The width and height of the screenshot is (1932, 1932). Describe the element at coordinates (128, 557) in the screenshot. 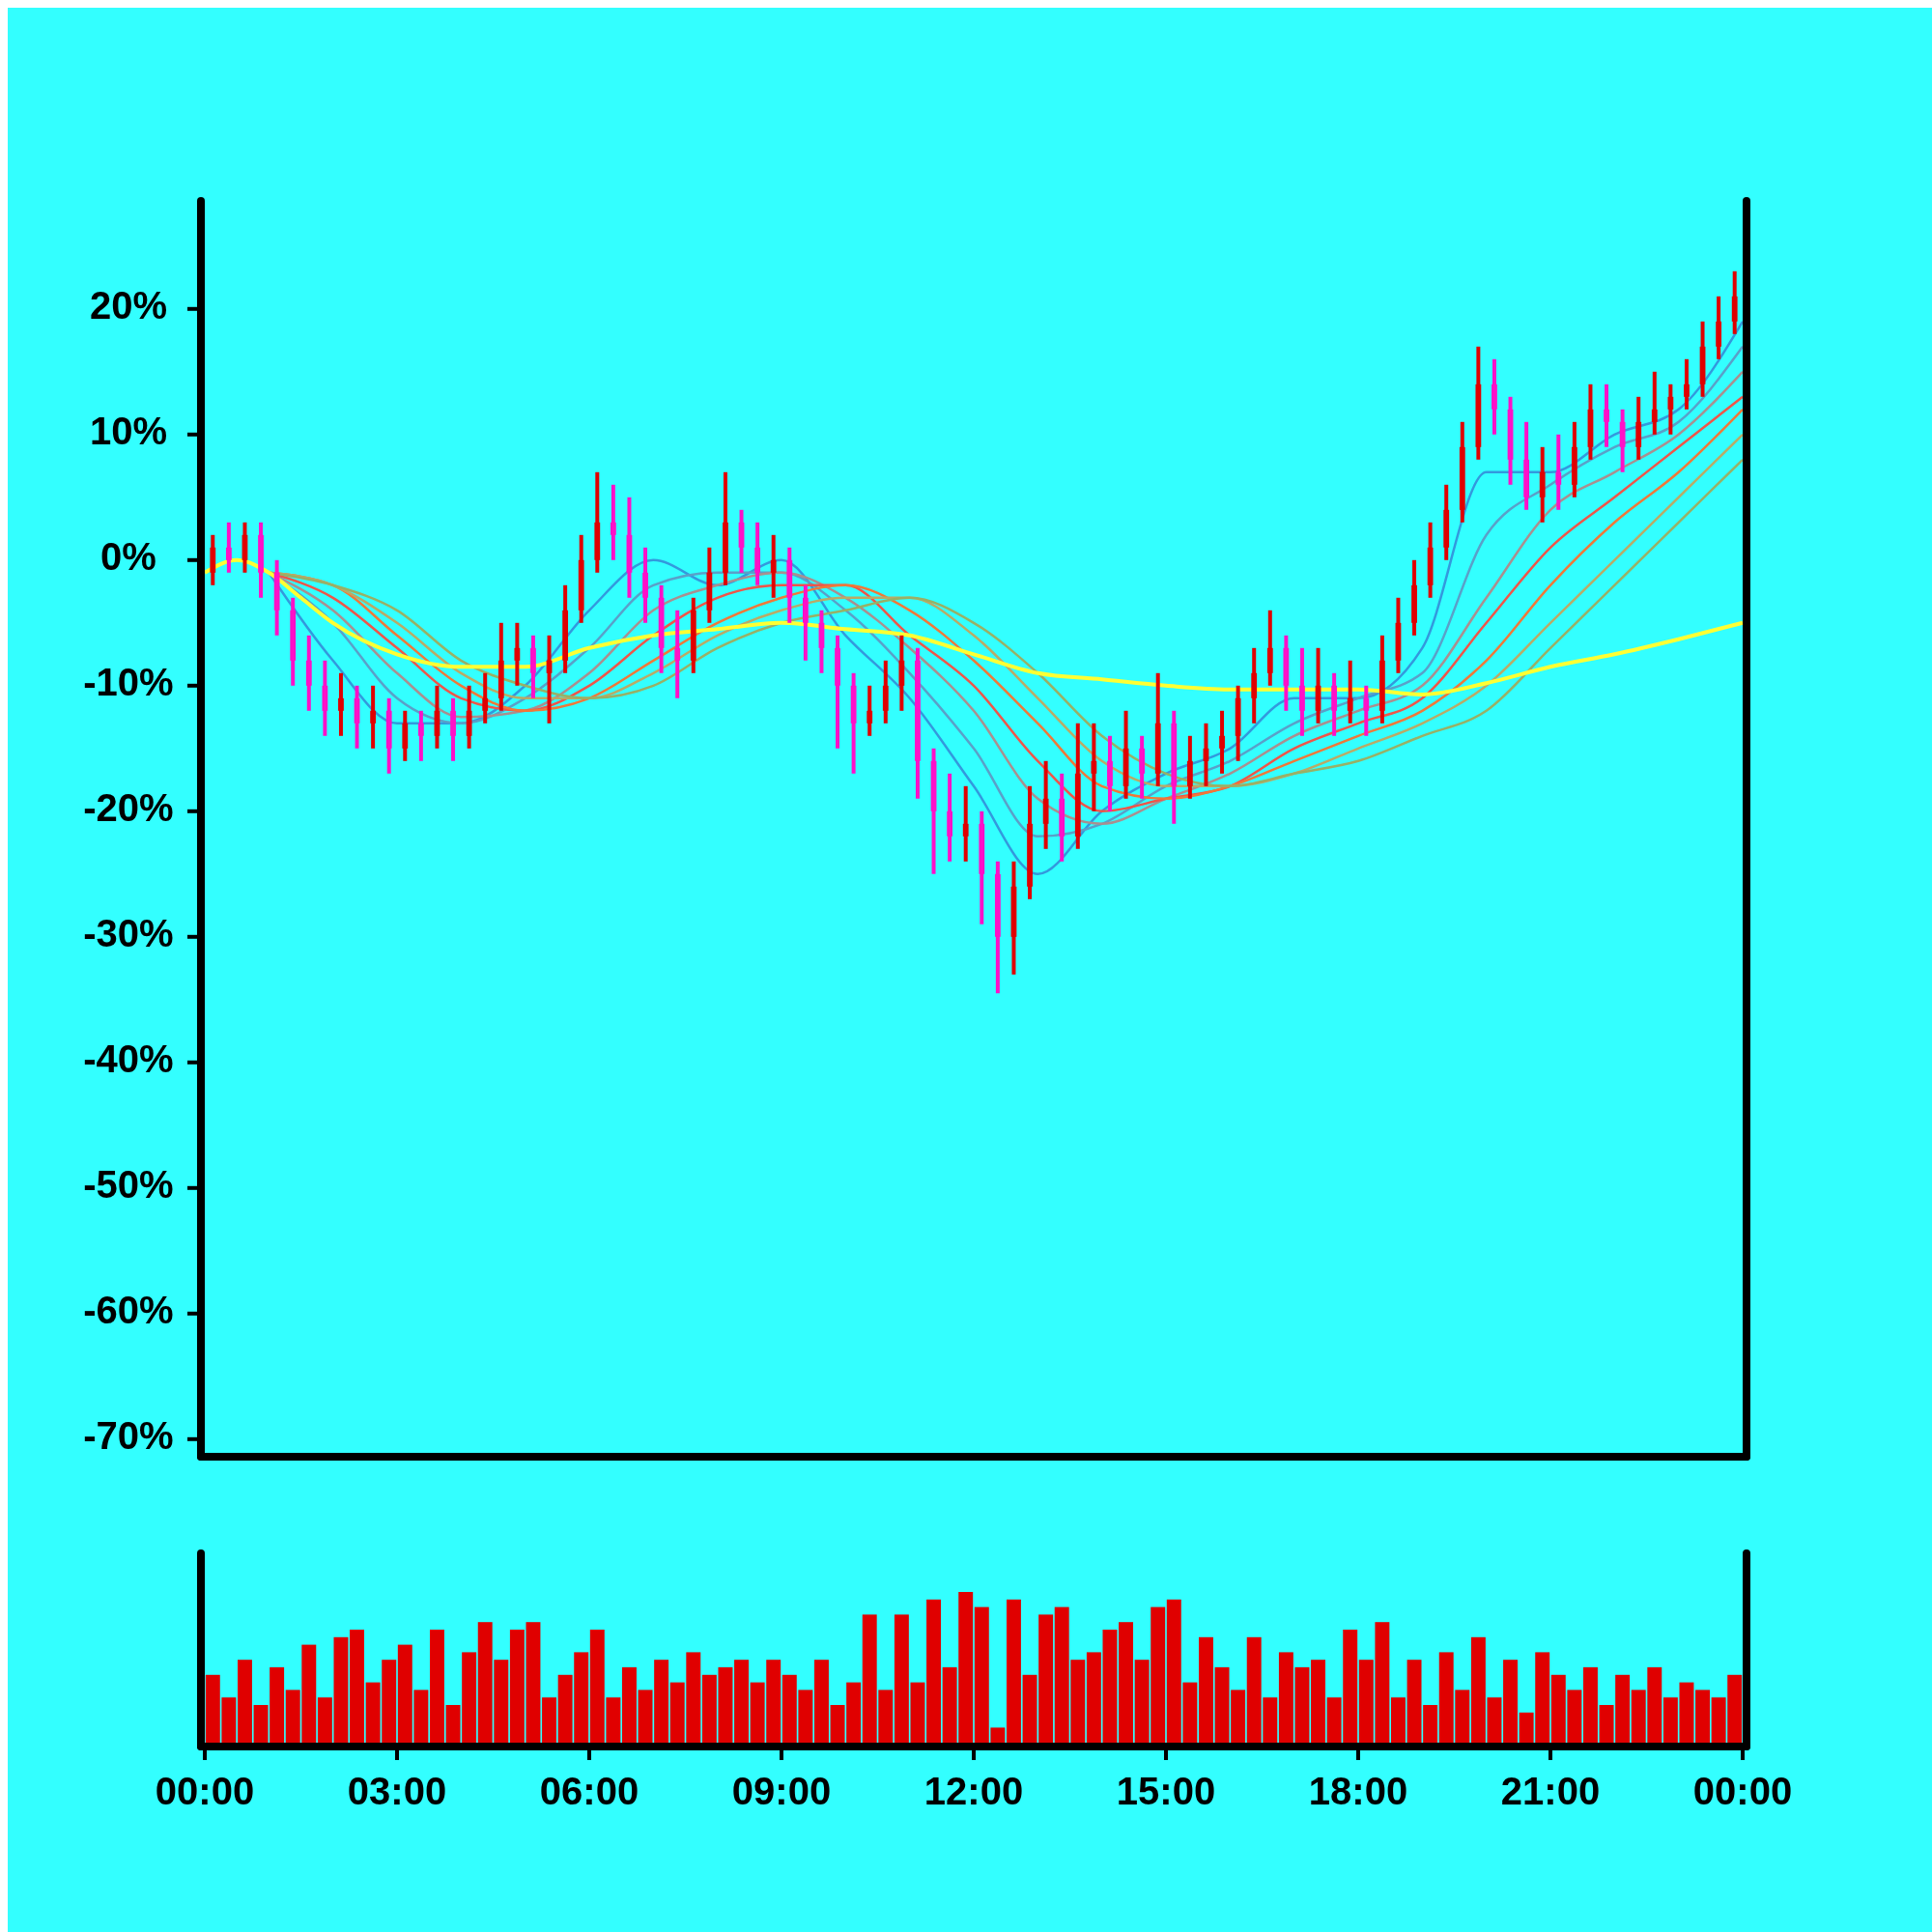

I see `y-tick-label: 0%` at that location.